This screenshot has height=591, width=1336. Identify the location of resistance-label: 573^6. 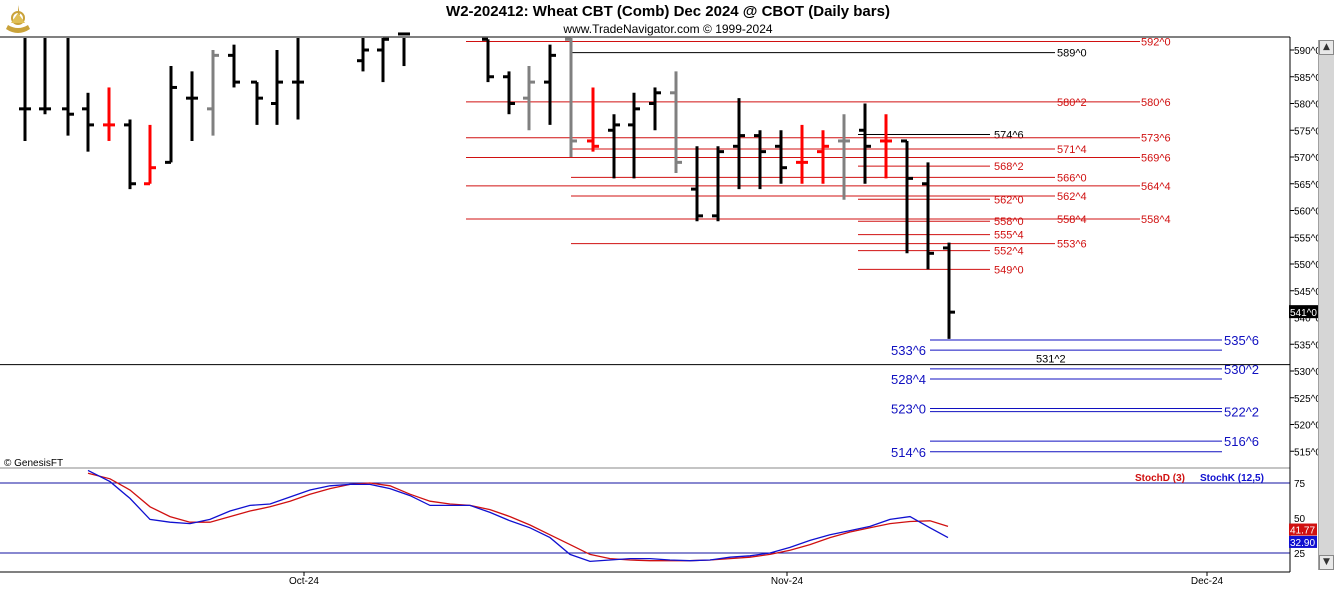
(1156, 139).